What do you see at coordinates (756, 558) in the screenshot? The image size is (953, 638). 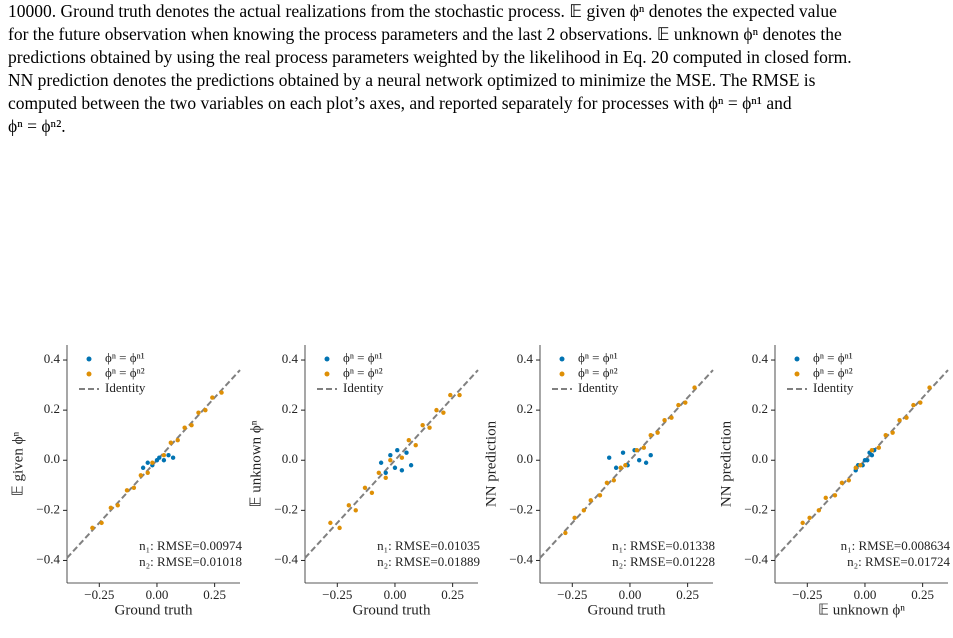 I see `y-tick-label: −0.4` at bounding box center [756, 558].